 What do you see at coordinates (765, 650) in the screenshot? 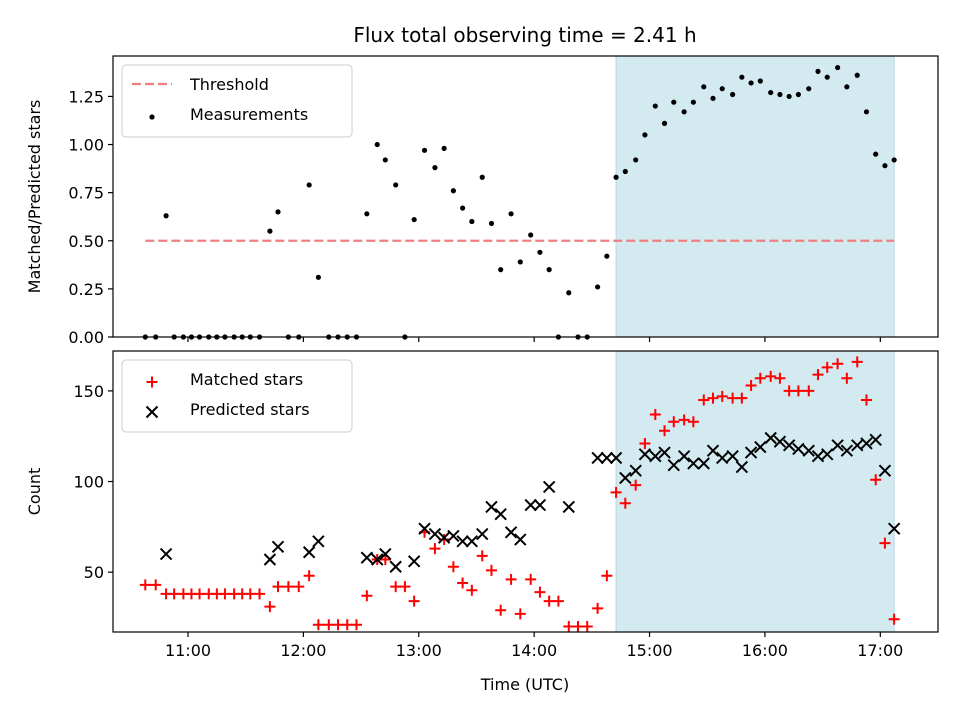
I see `x-tick-label: 16:00` at bounding box center [765, 650].